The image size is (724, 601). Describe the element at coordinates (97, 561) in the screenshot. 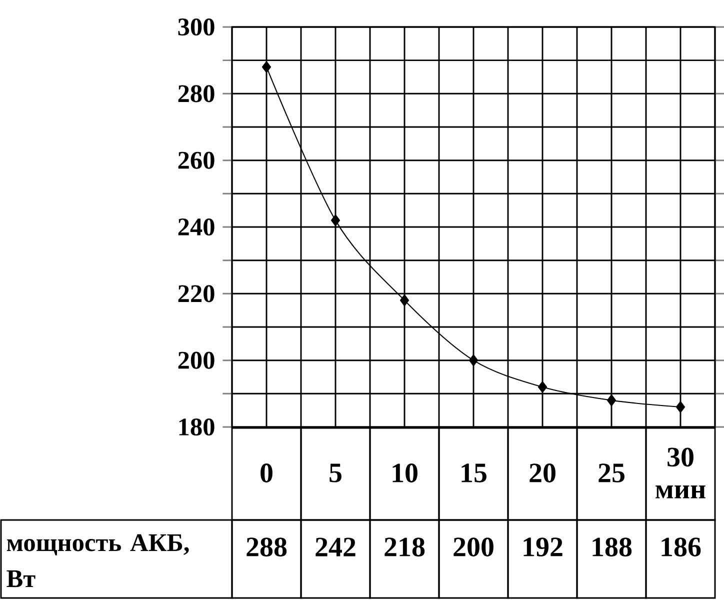

I see `text: мощность АКБ, Вт` at that location.